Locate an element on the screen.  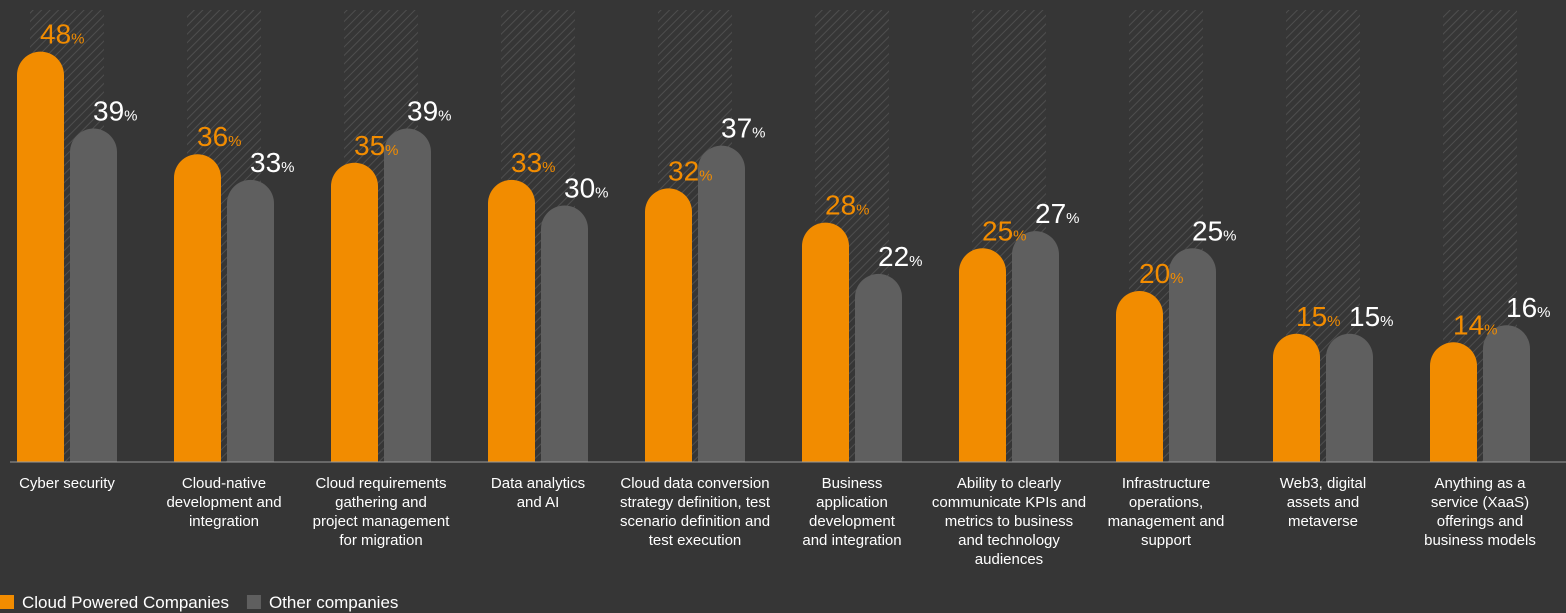
x-tick-line: application is located at coordinates (852, 502).